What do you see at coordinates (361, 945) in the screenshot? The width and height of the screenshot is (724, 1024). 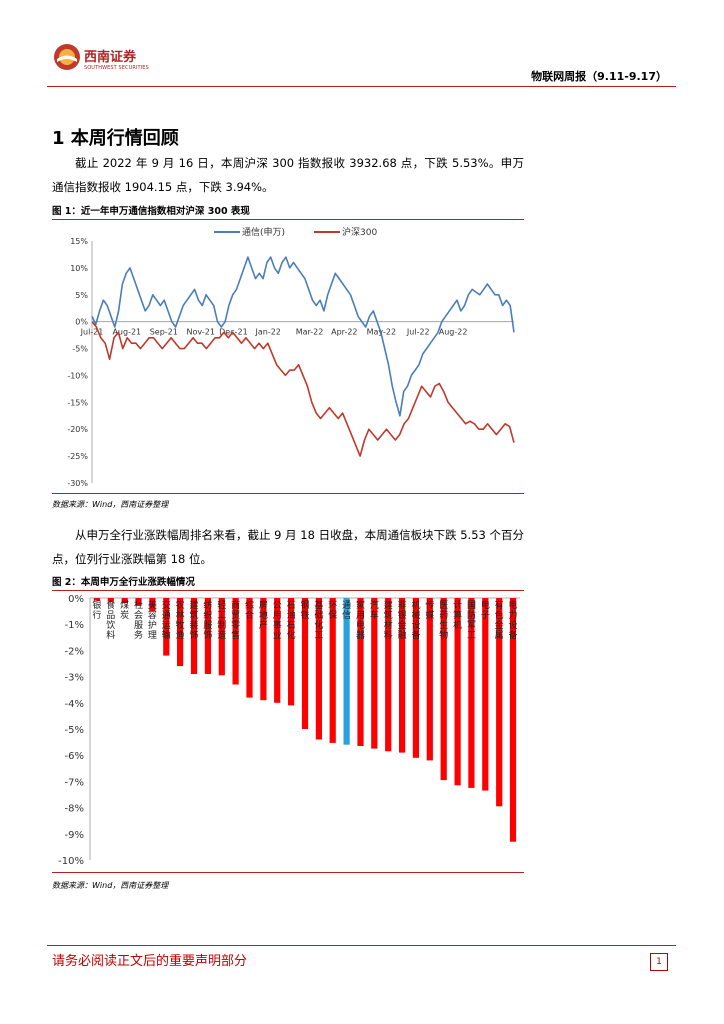 I see `footer-divider` at bounding box center [361, 945].